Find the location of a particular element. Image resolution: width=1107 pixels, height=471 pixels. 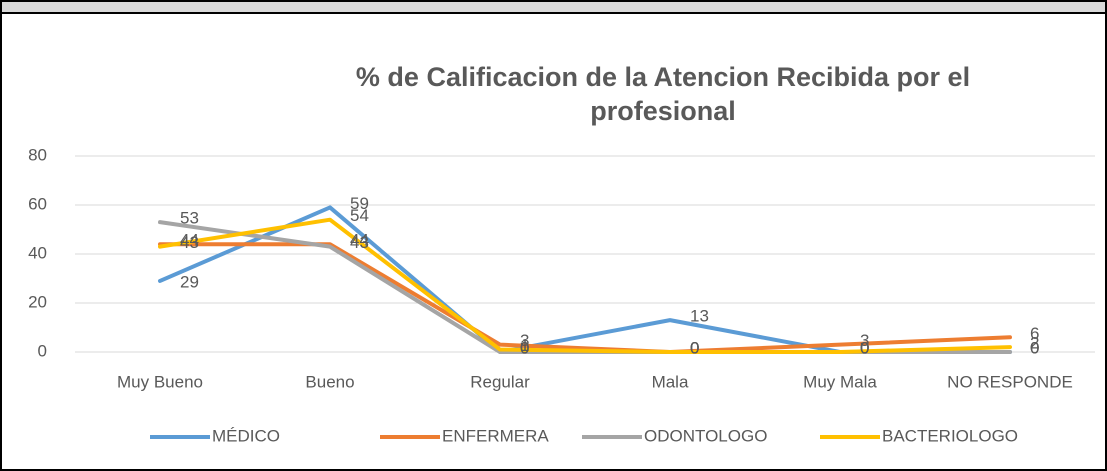

x-tick-label: Mala is located at coordinates (670, 381).